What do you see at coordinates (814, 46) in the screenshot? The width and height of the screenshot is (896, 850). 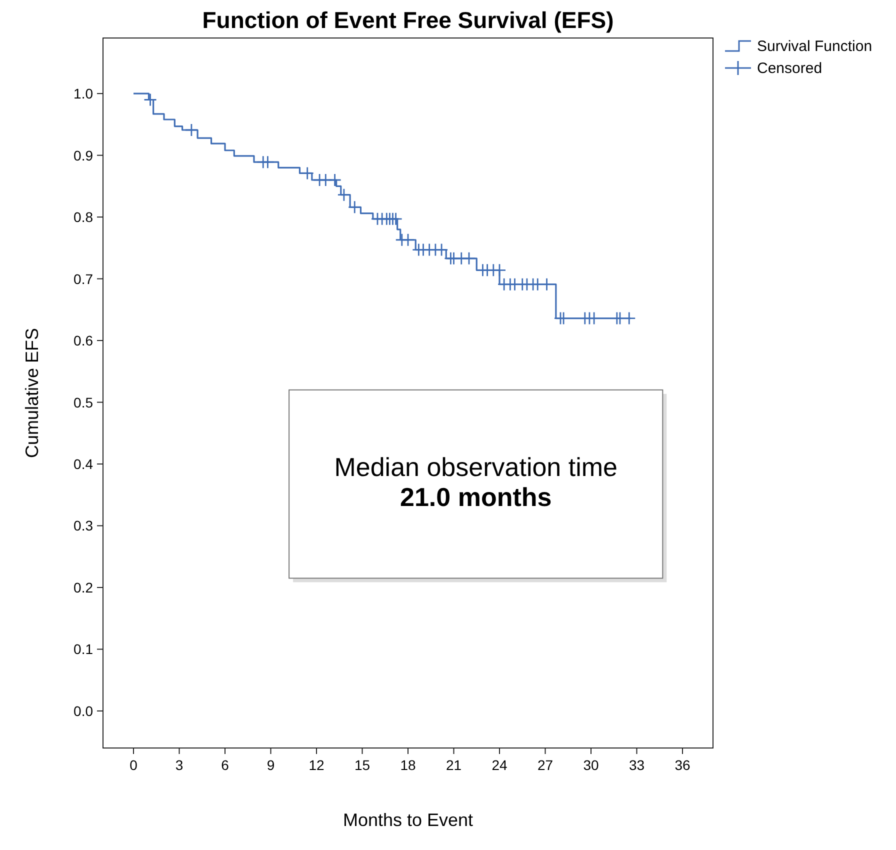 I see `legend-label: Survival Function` at bounding box center [814, 46].